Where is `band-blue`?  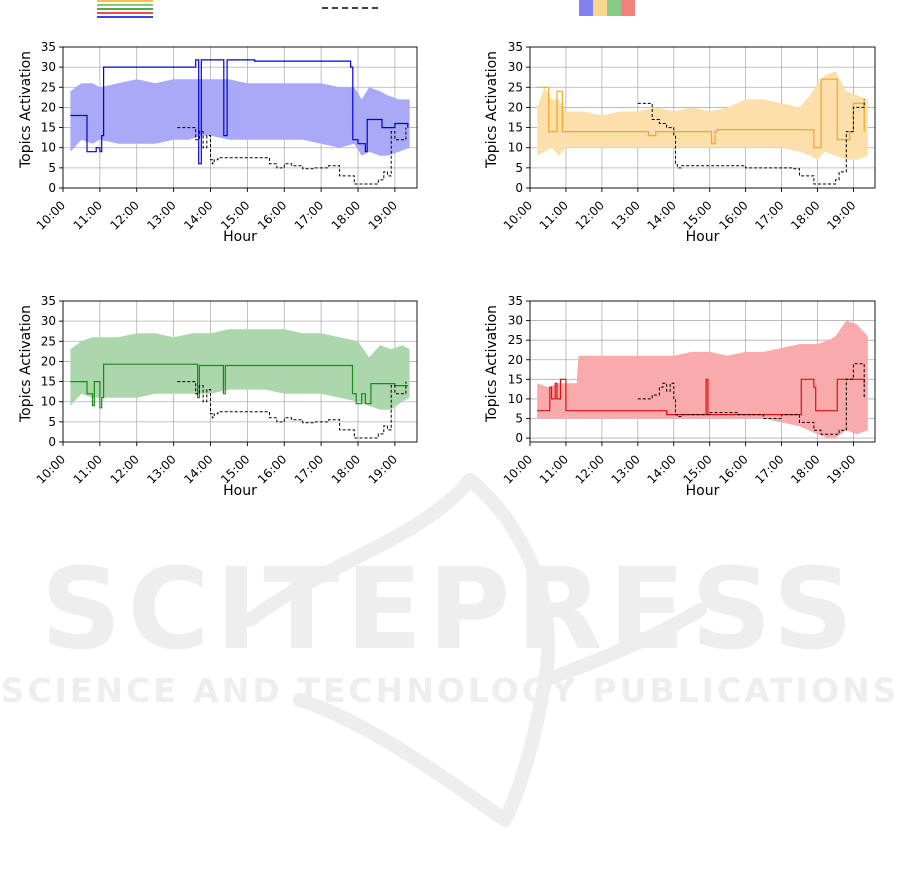
band-blue is located at coordinates (240, 117).